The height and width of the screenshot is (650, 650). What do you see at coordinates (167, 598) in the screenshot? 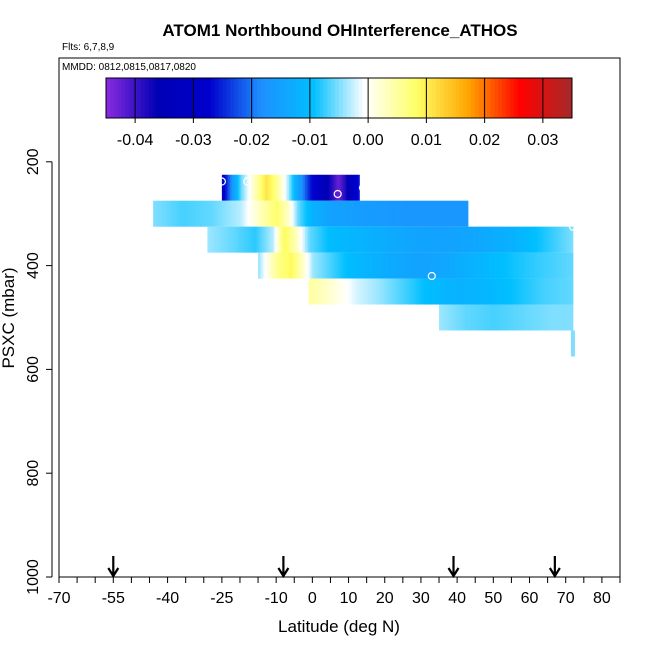
I see `x-tick-label: -40` at bounding box center [167, 598].